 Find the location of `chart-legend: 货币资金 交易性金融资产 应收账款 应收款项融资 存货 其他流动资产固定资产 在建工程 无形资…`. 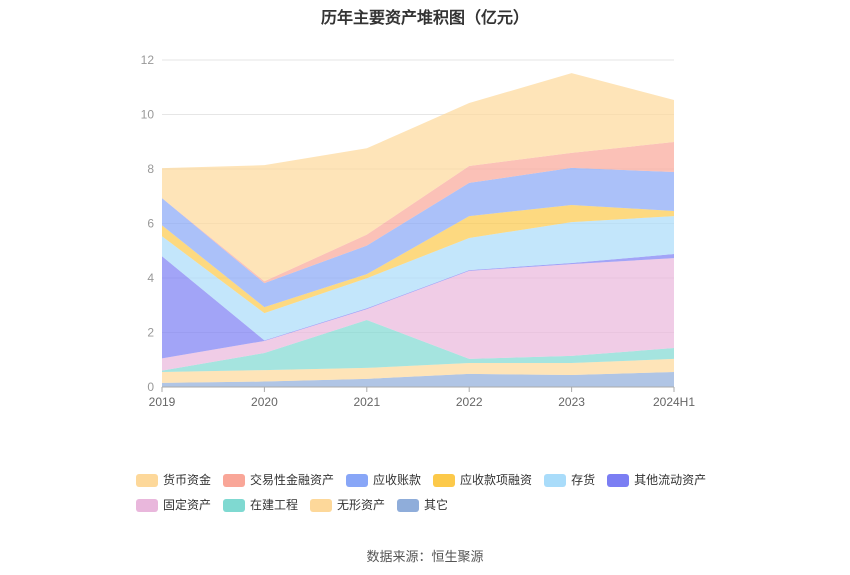

chart-legend: 货币资金 交易性金融资产 应收账款 应收款项融资 存货 其他流动资产固定资产 在建工程 无形资… is located at coordinates (436, 492).